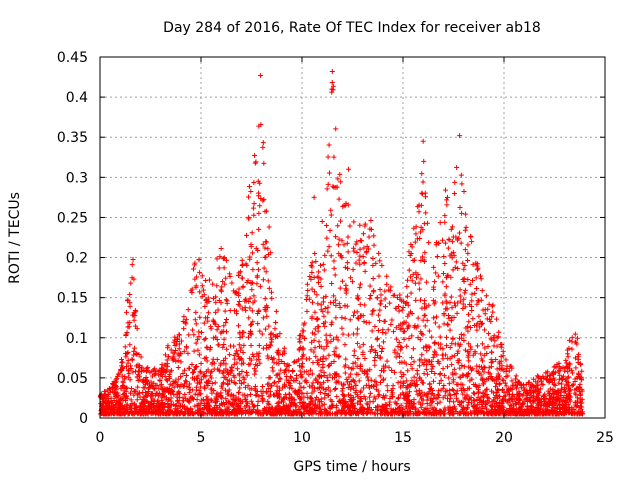 This screenshot has height=480, width=640. I want to click on y-tick-label: 0.25, so click(72, 218).